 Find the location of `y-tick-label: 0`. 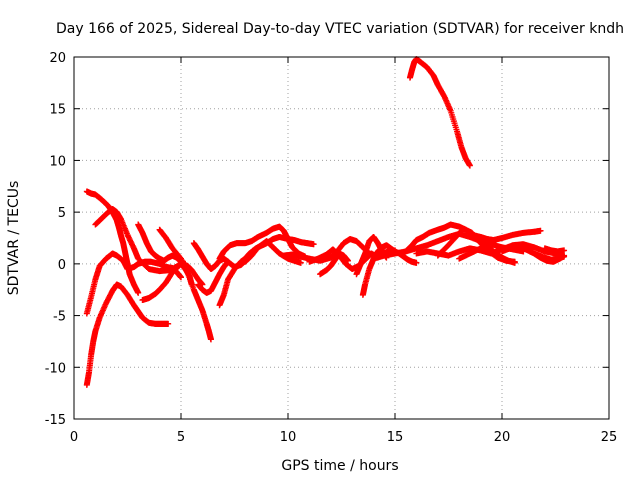

y-tick-label: 0 is located at coordinates (62, 265).